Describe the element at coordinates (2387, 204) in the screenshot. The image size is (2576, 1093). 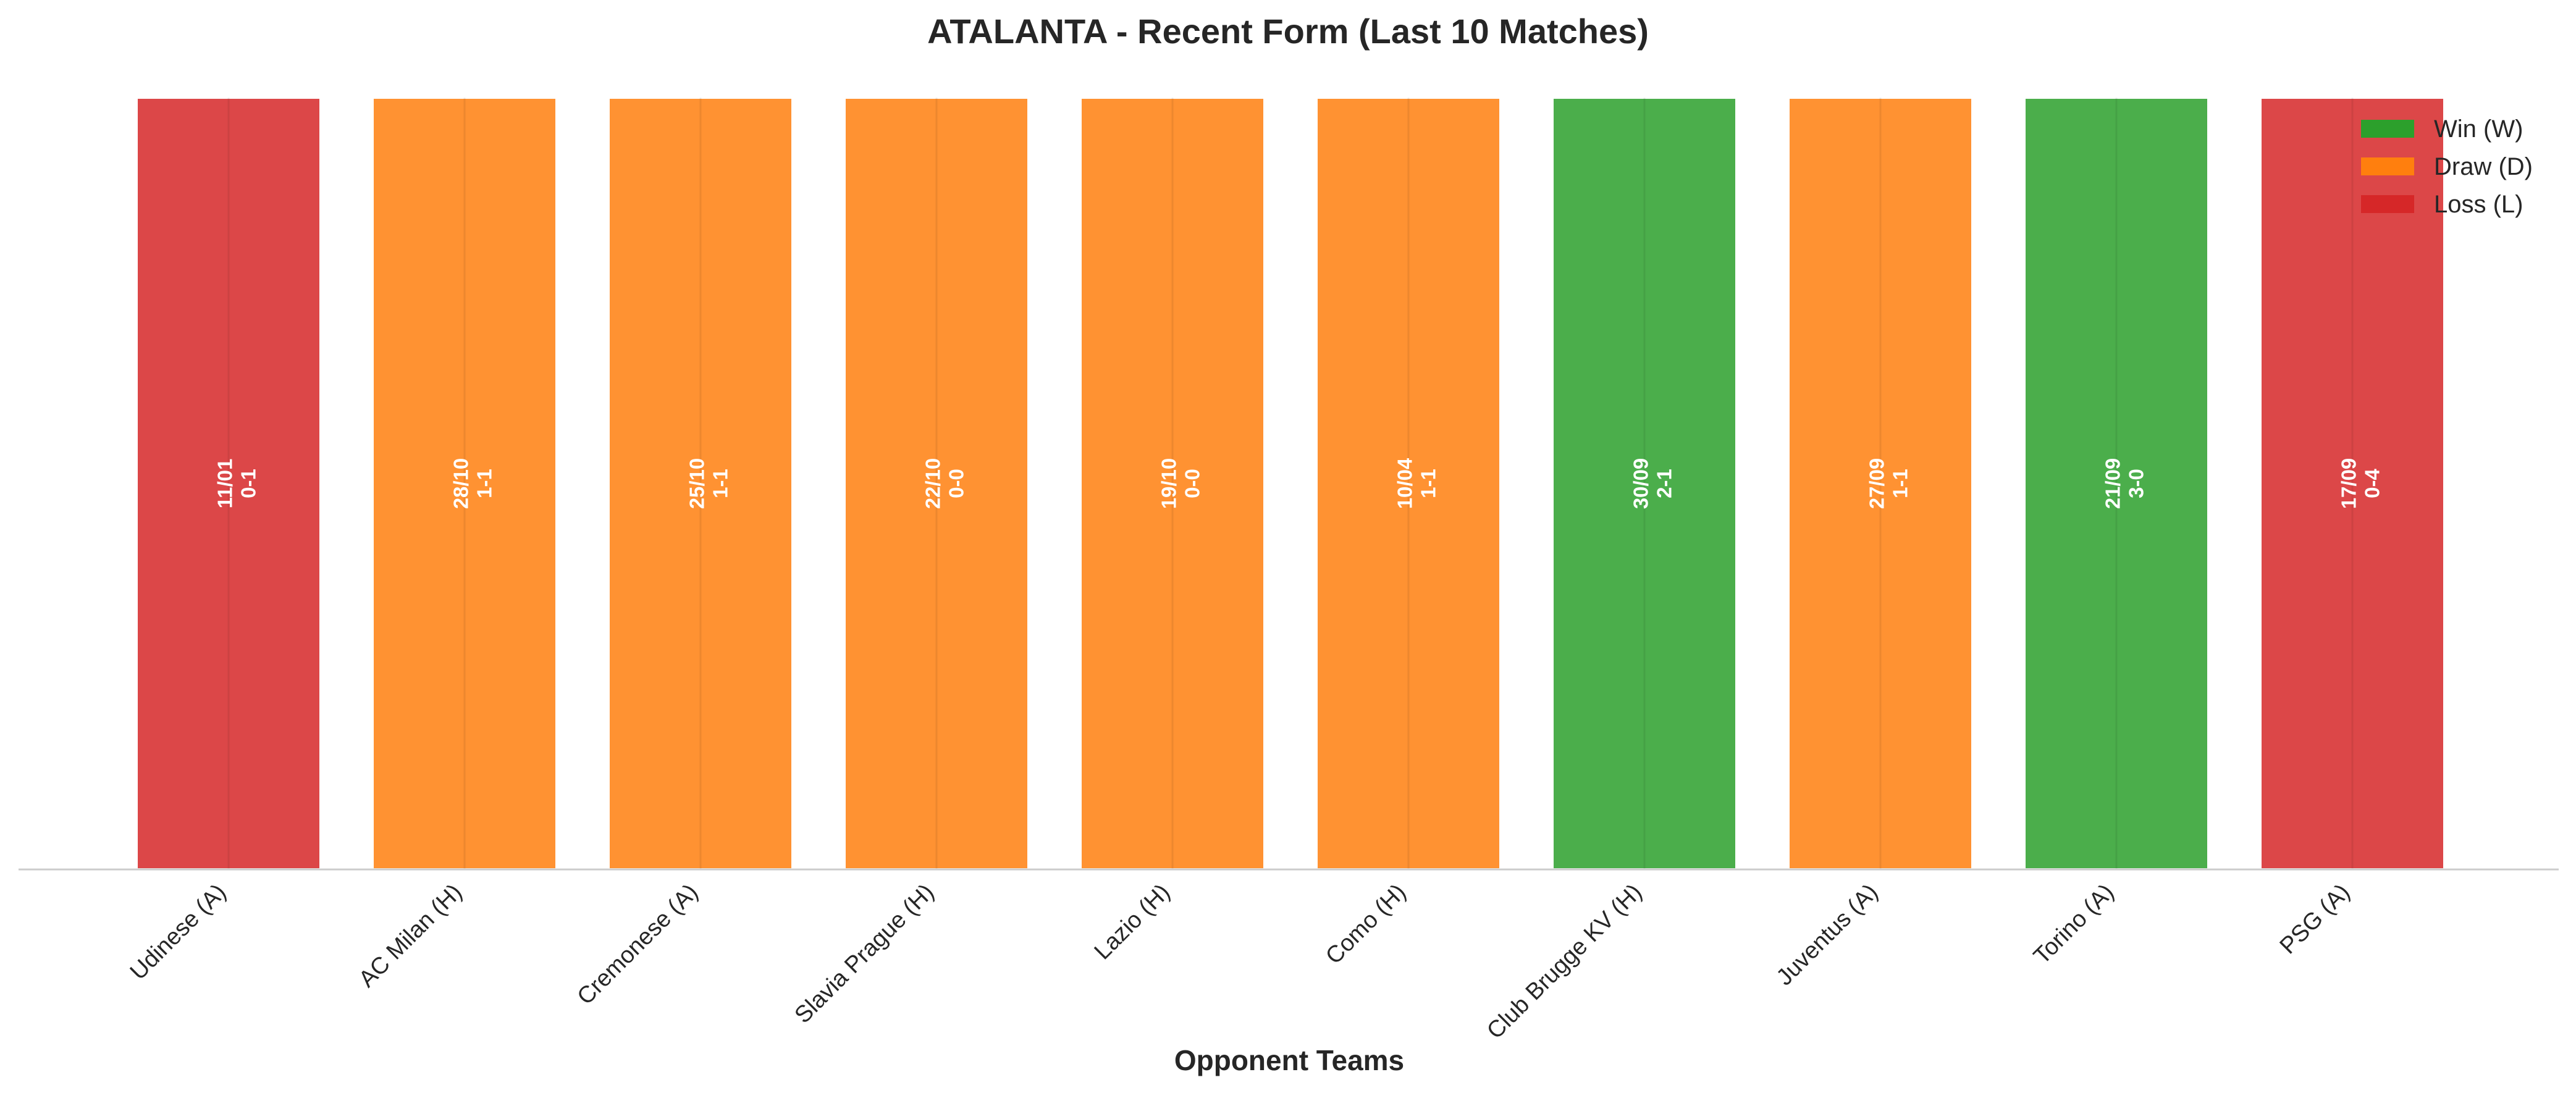
I see `legend-swatch-L` at that location.